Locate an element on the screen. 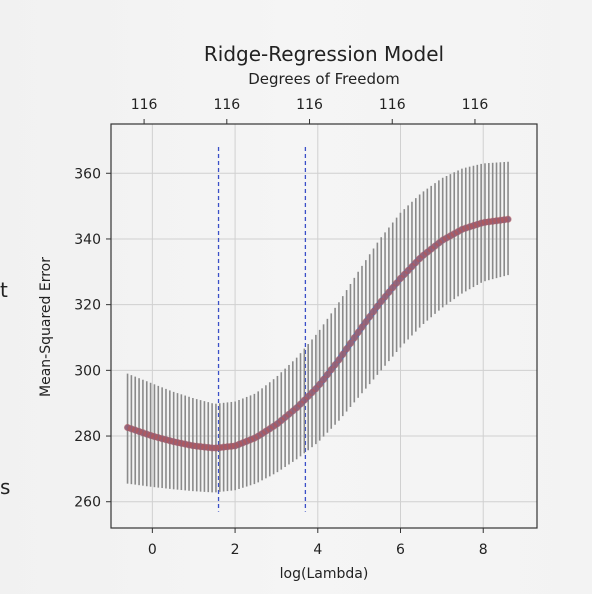 This screenshot has height=594, width=592. y-tick-label: 280 is located at coordinates (87, 437).